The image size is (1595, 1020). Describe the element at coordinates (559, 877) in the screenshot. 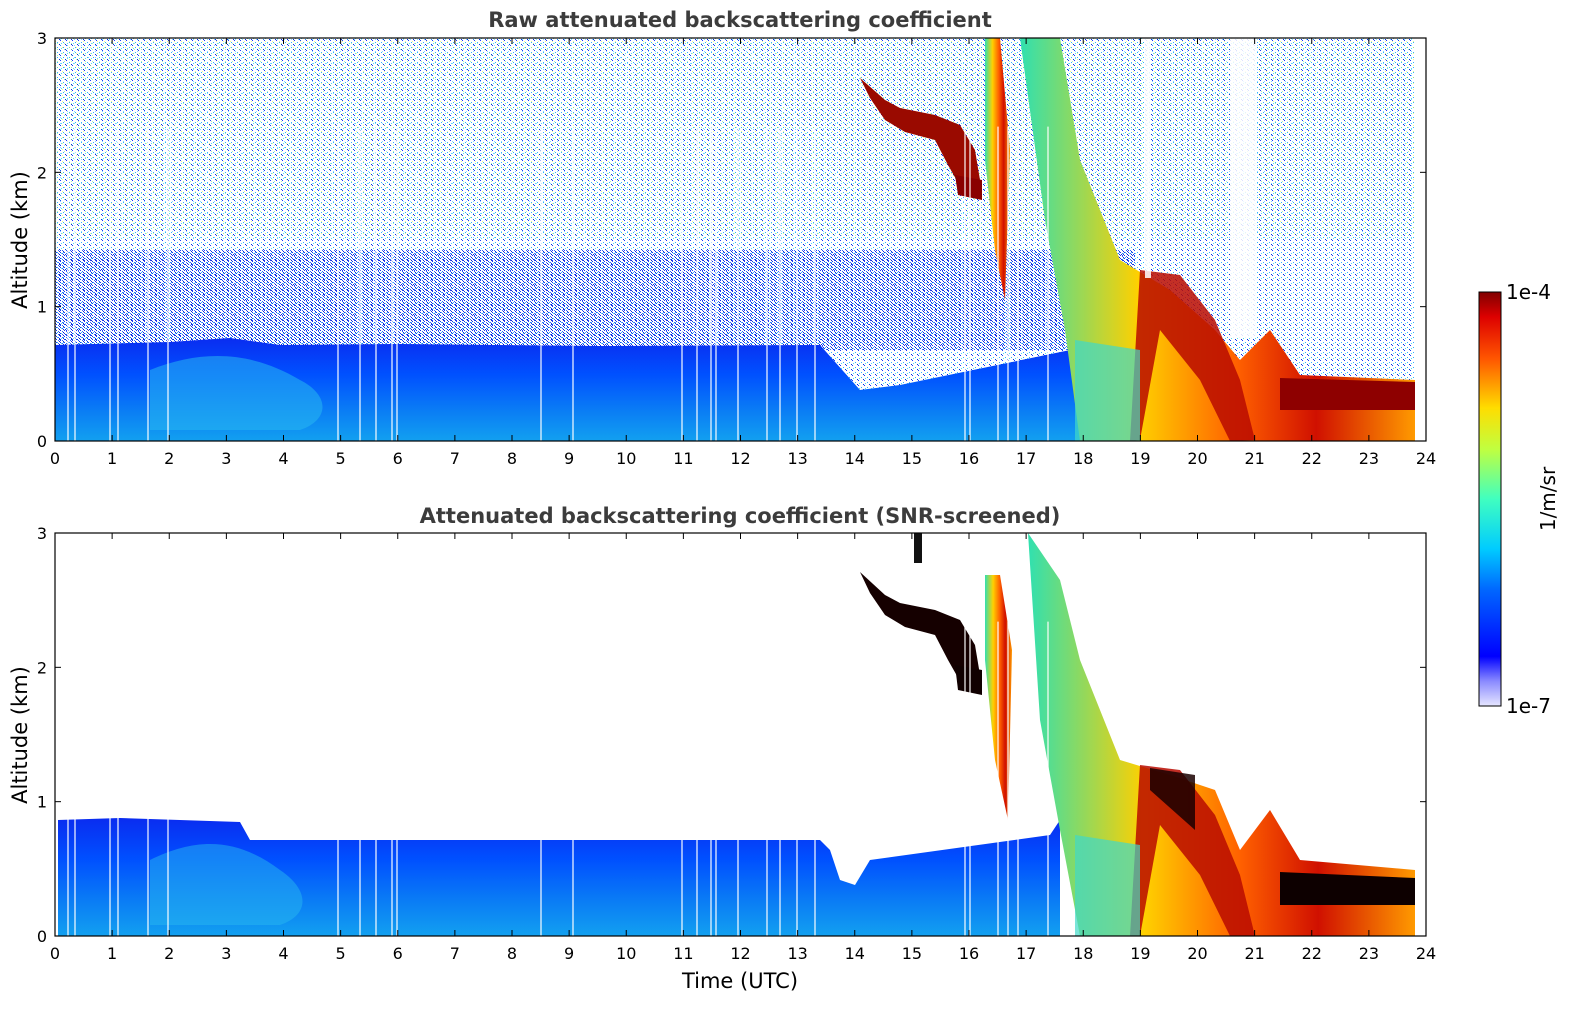

I see `boundary-layer` at that location.